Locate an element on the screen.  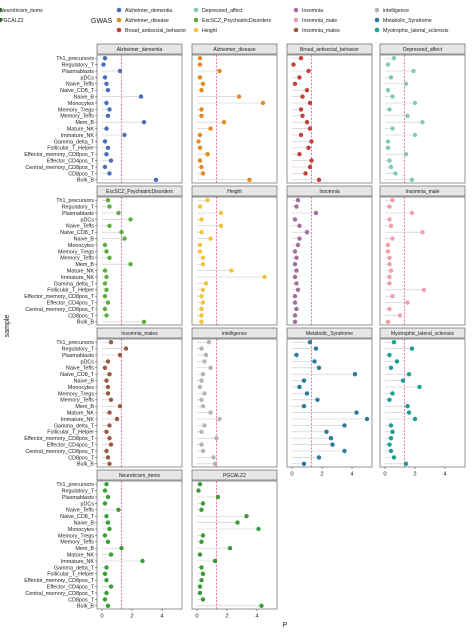
facet-excscz-psychiatricdisorders: ExcSCZ_PsychiatricDisorders is located at coordinates (139, 255).